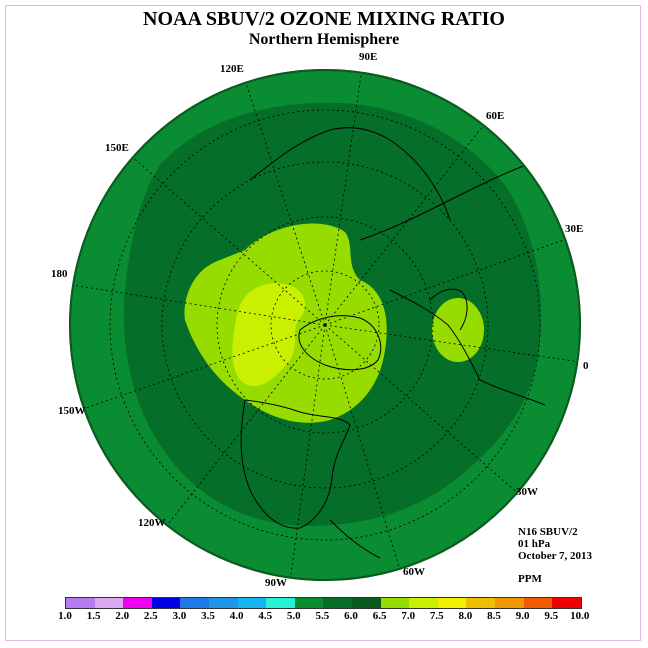 This screenshot has height=648, width=648. What do you see at coordinates (548, 532) in the screenshot?
I see `instrument-label: N16 SBUV/2` at bounding box center [548, 532].